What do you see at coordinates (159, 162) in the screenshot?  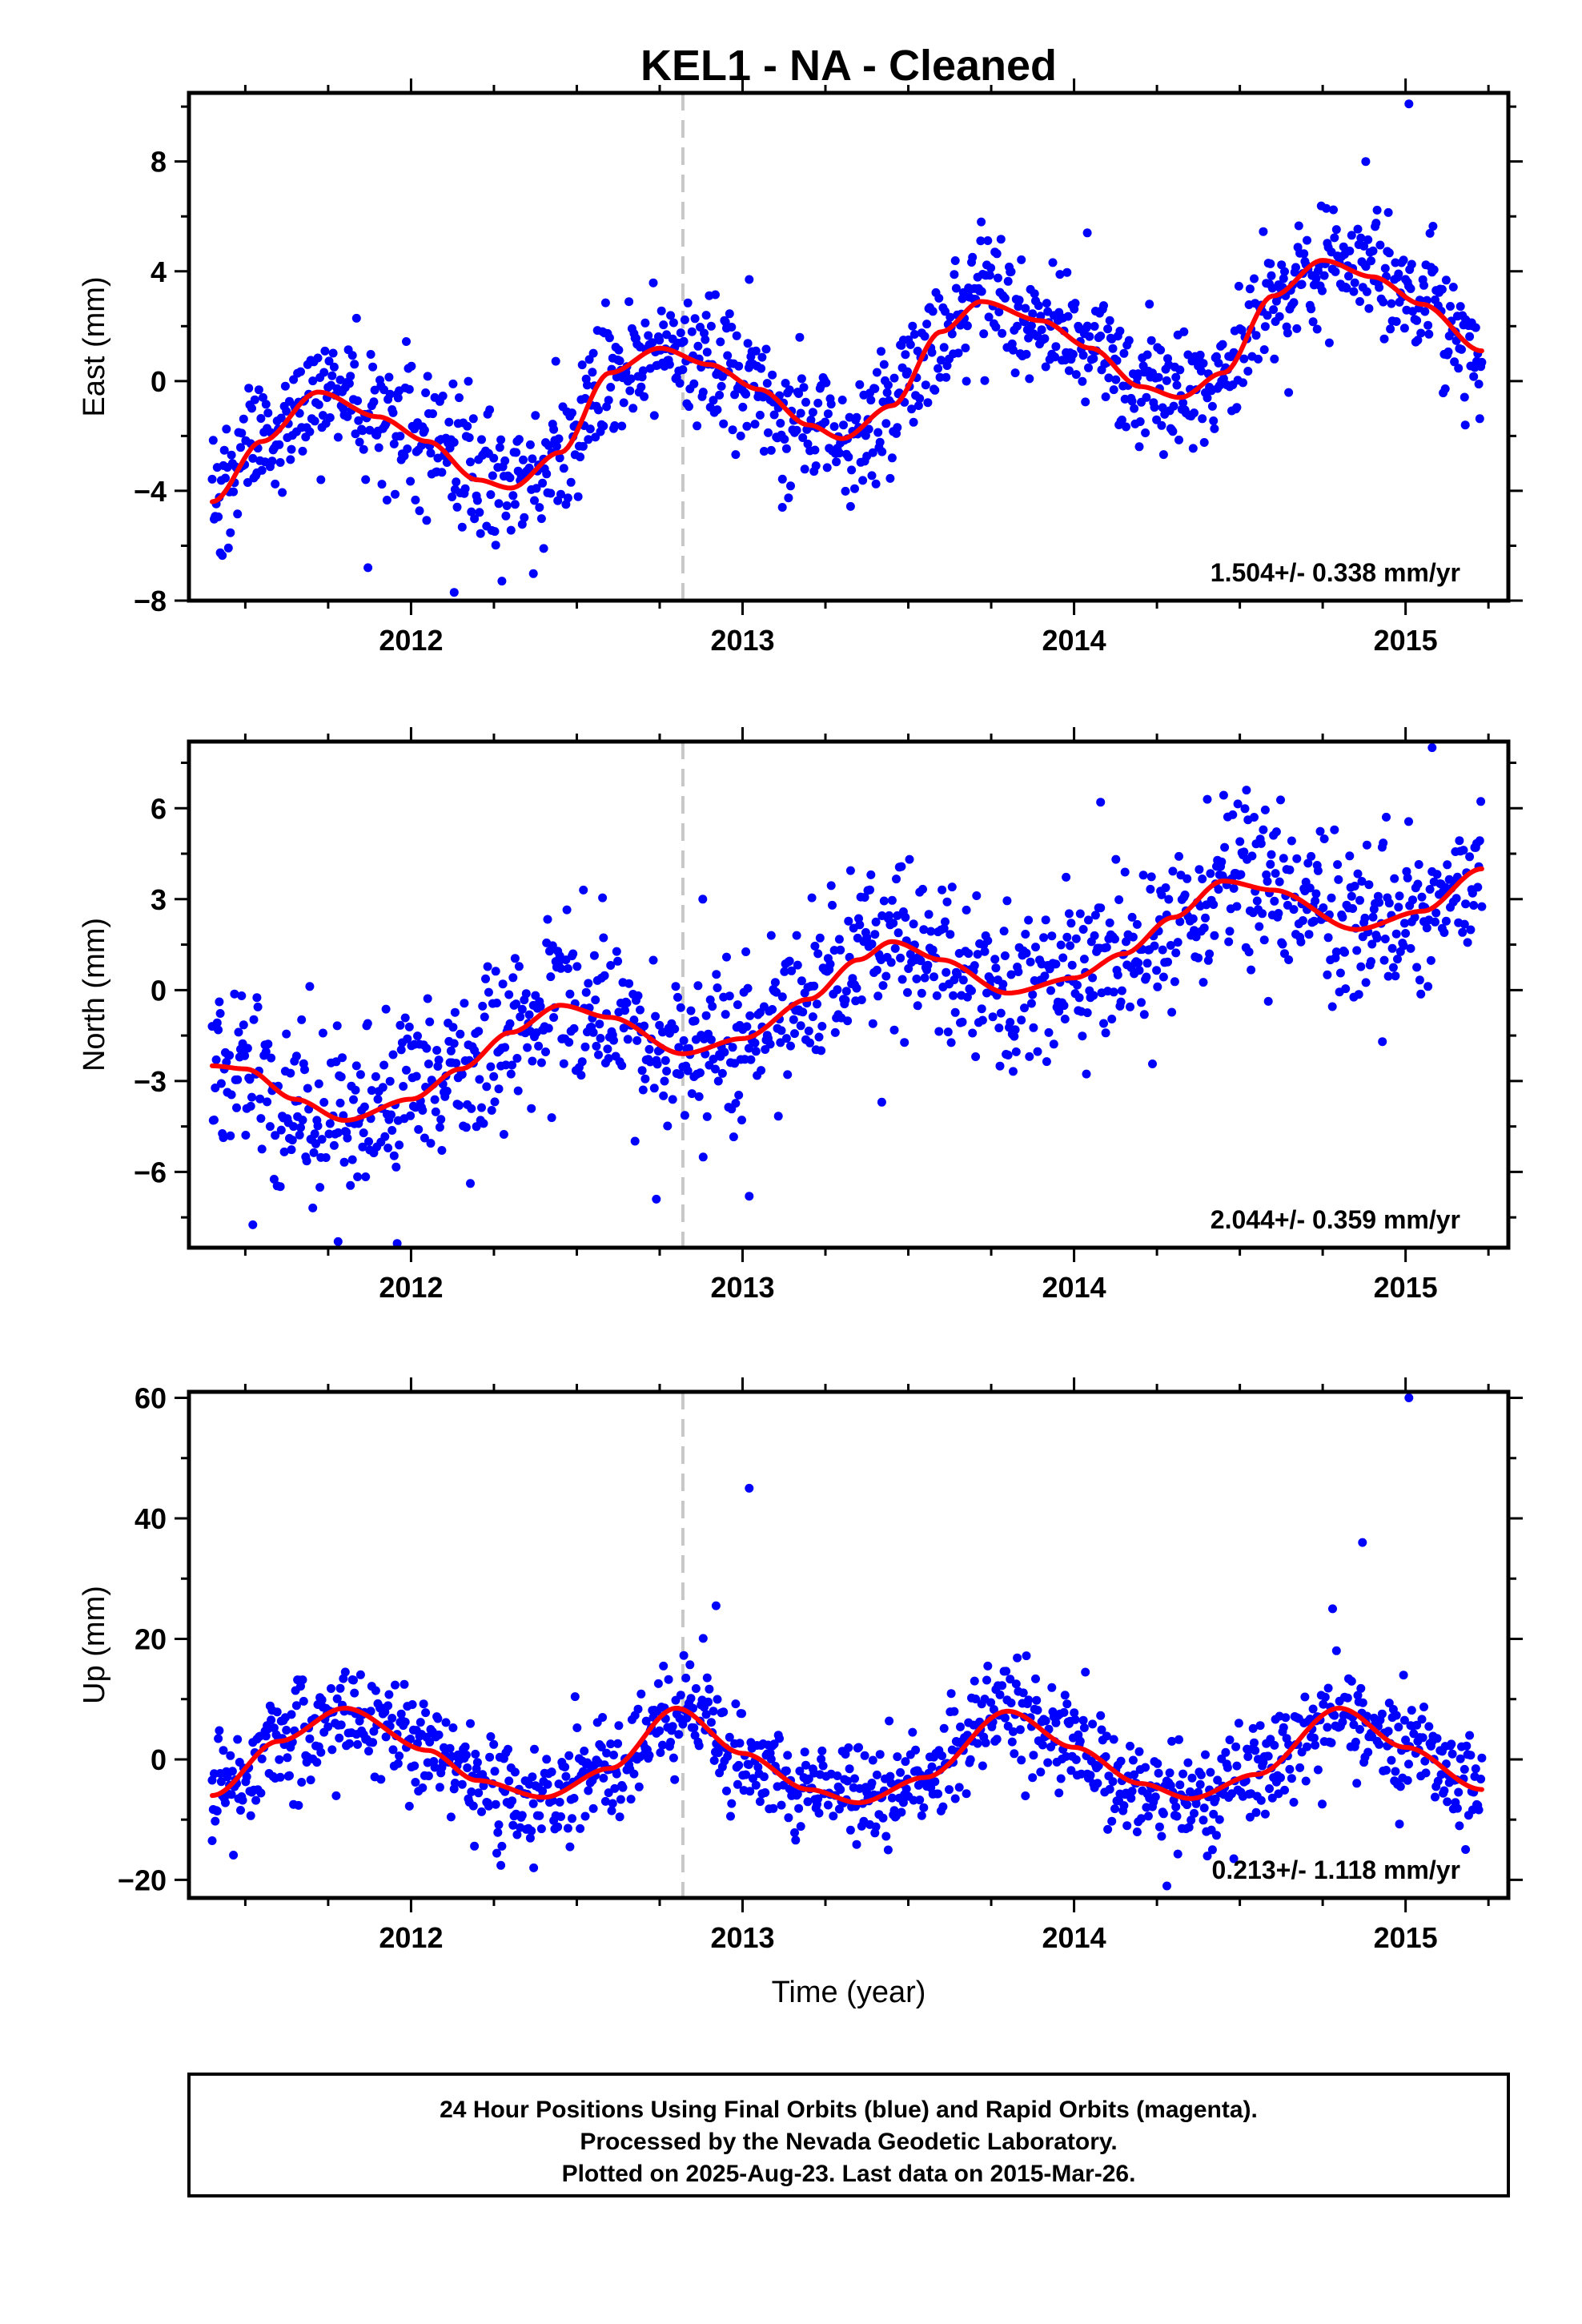 I see `y-tick-label: 8` at bounding box center [159, 162].